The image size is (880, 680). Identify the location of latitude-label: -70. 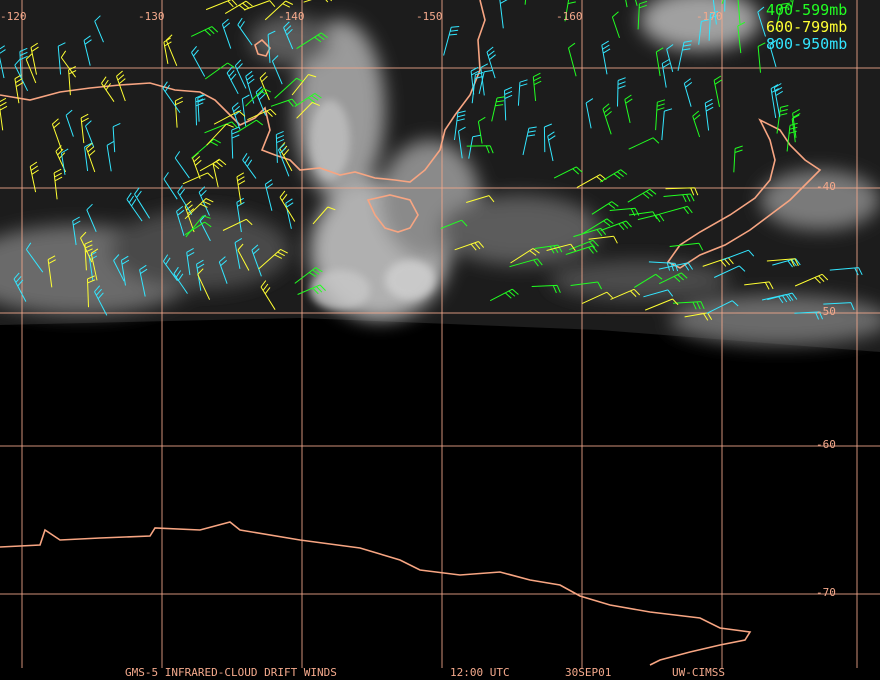
(826, 592).